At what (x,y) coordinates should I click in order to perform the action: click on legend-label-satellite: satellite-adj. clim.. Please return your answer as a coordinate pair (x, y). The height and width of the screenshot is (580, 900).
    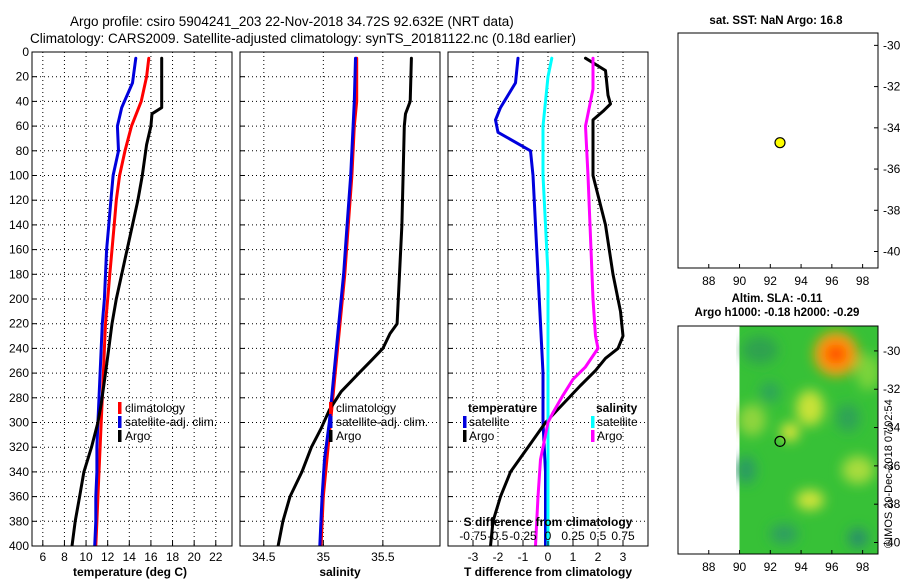
    Looking at the image, I should click on (382, 422).